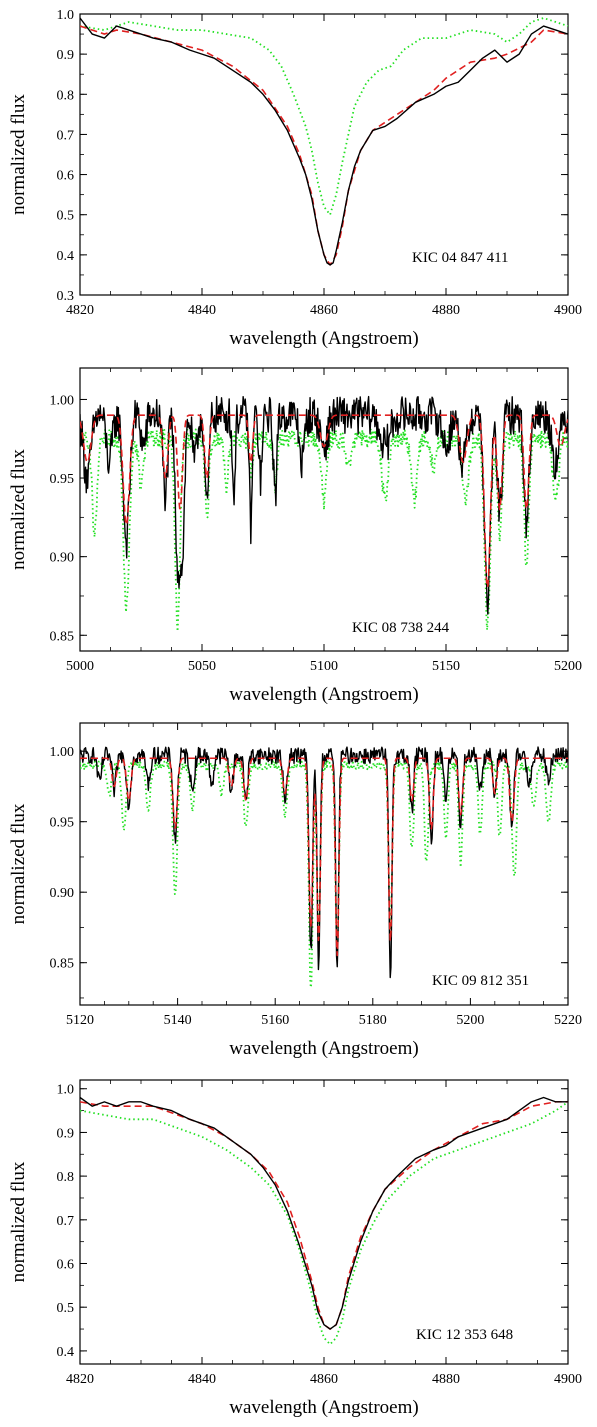 The height and width of the screenshot is (1427, 597). What do you see at coordinates (446, 666) in the screenshot?
I see `x-tick-label: 5150` at bounding box center [446, 666].